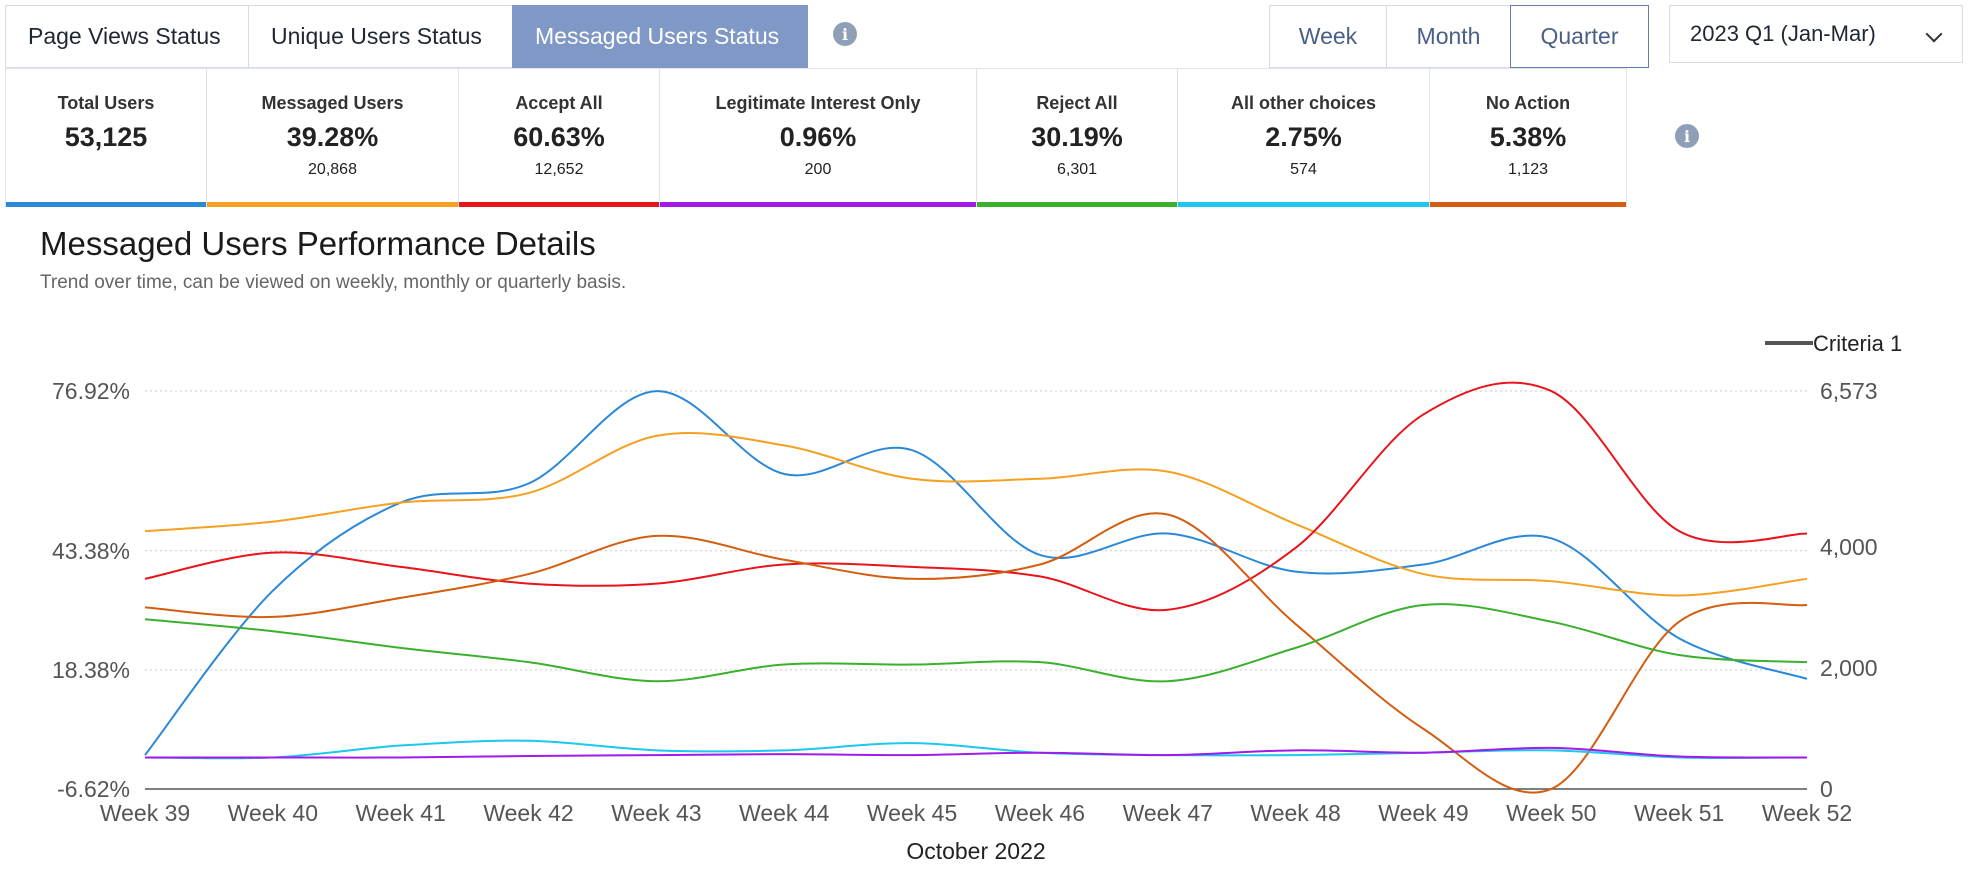 Image resolution: width=1970 pixels, height=870 pixels. I want to click on x-tick-label: Week 43, so click(656, 813).